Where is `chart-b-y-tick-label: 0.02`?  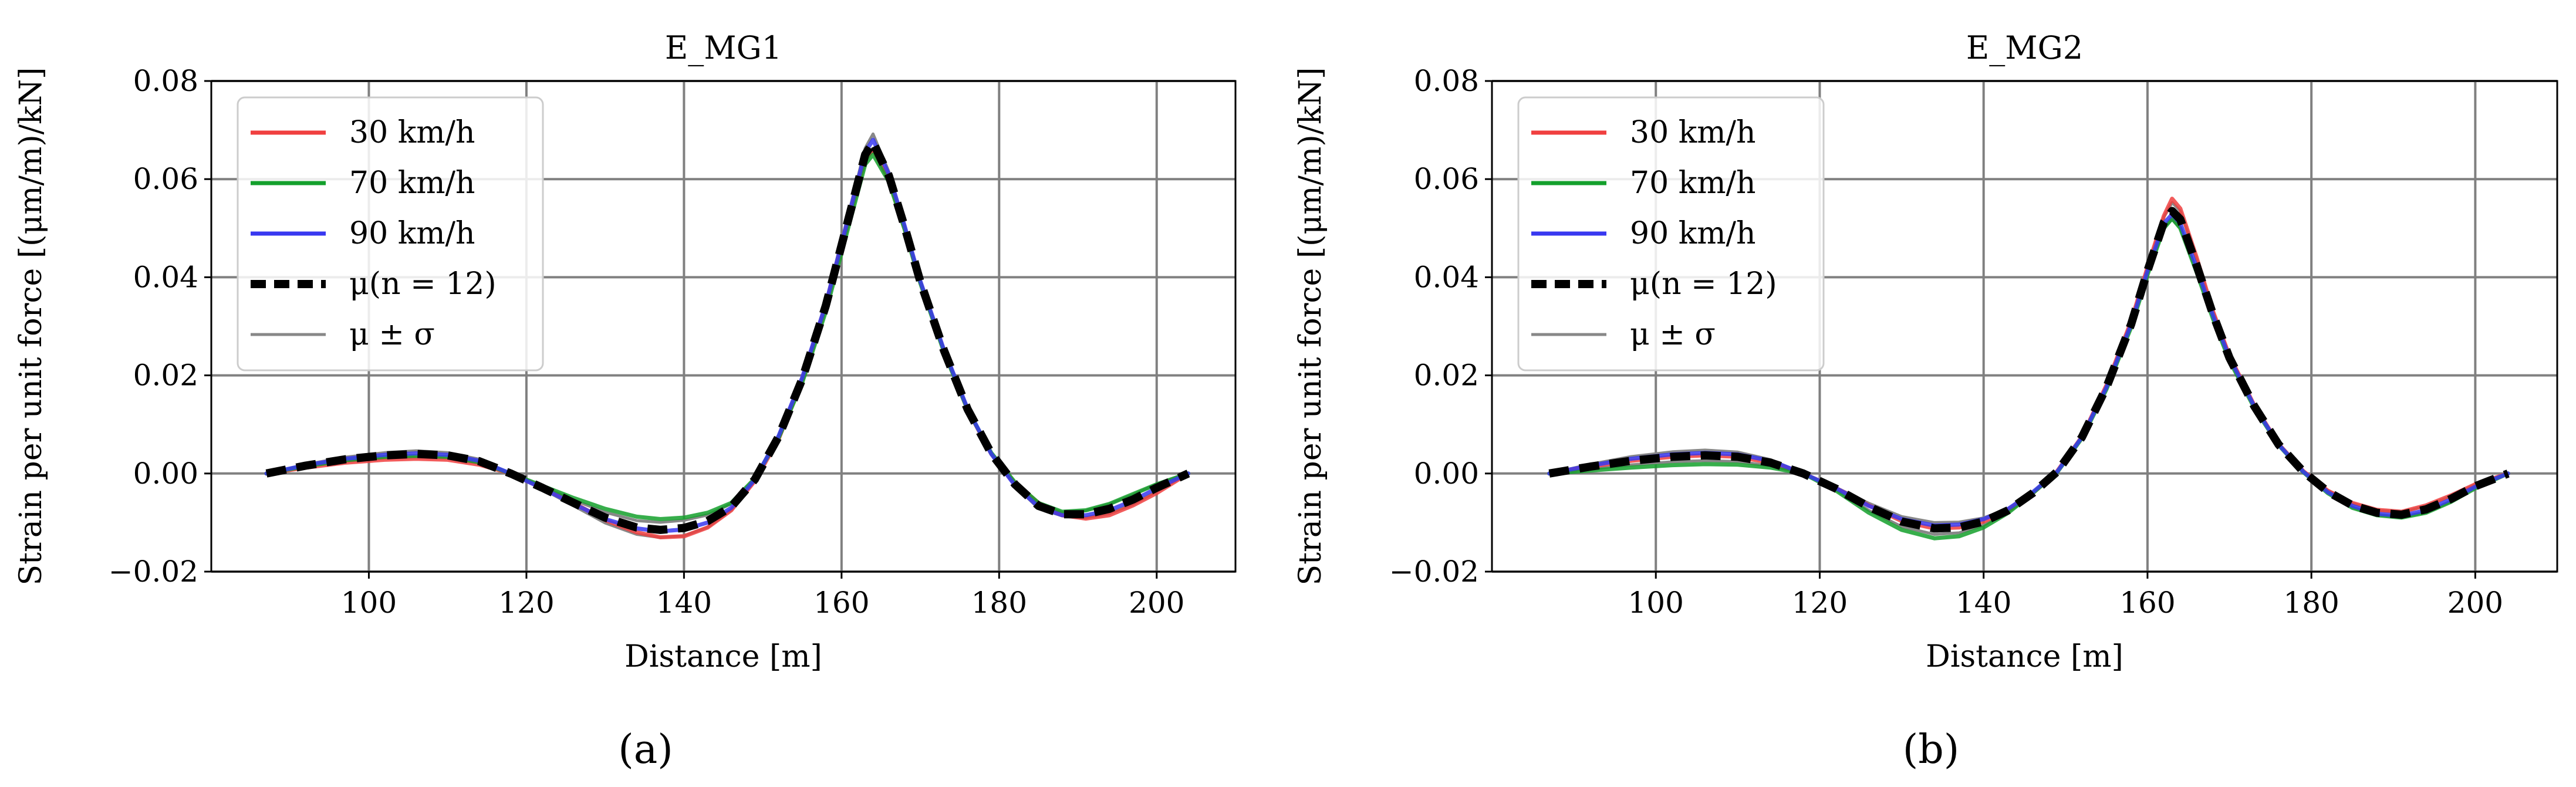 chart-b-y-tick-label: 0.02 is located at coordinates (1446, 376).